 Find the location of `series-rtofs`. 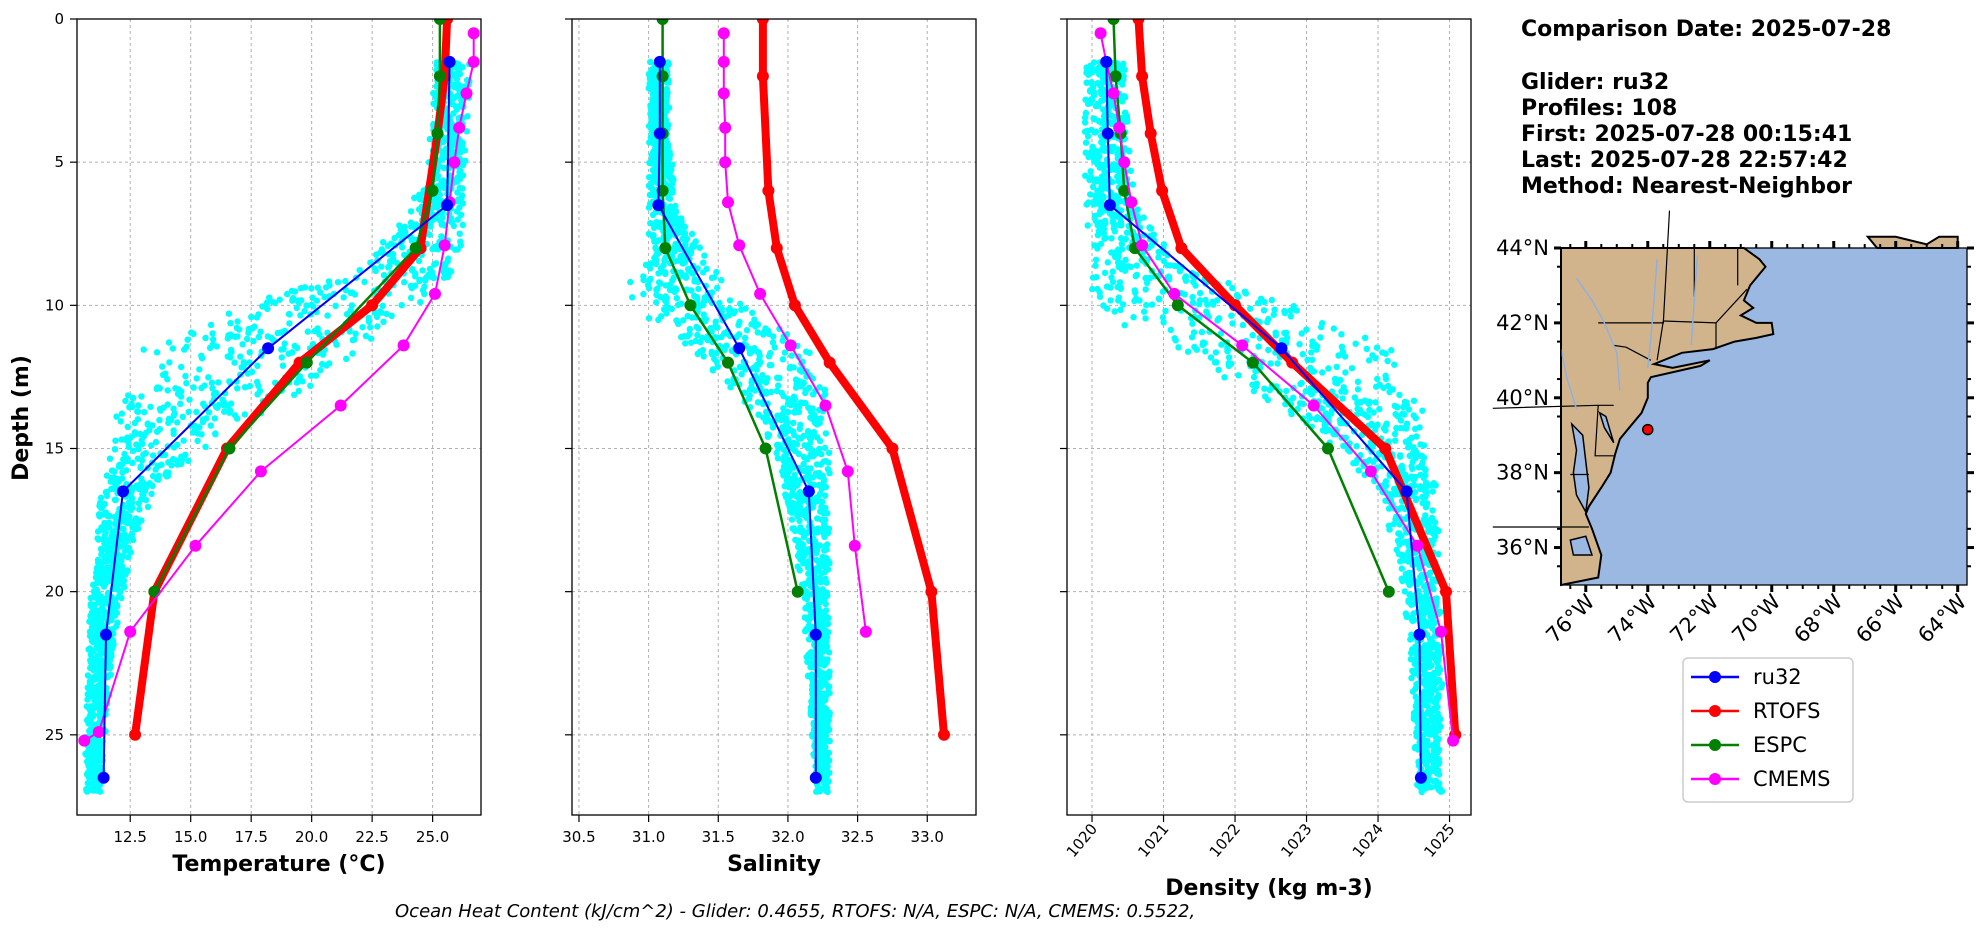

series-rtofs is located at coordinates (853, 380).